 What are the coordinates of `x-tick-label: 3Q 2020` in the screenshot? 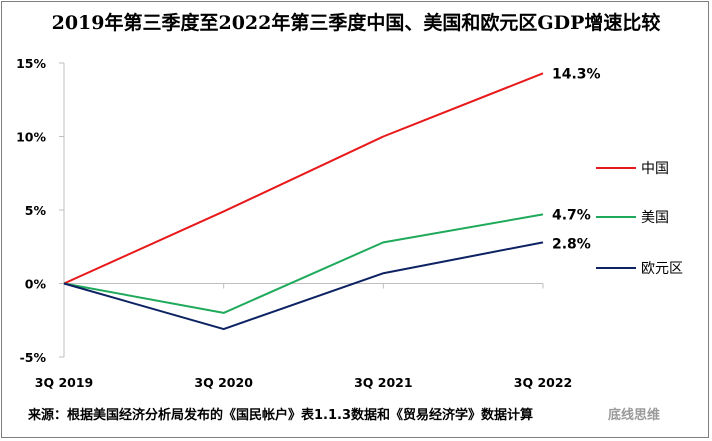 It's located at (223, 382).